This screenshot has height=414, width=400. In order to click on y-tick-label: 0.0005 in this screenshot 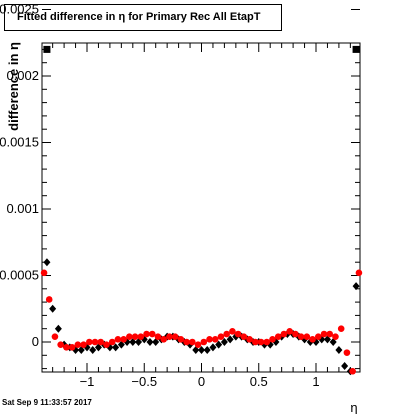, I will do `click(19, 275)`.